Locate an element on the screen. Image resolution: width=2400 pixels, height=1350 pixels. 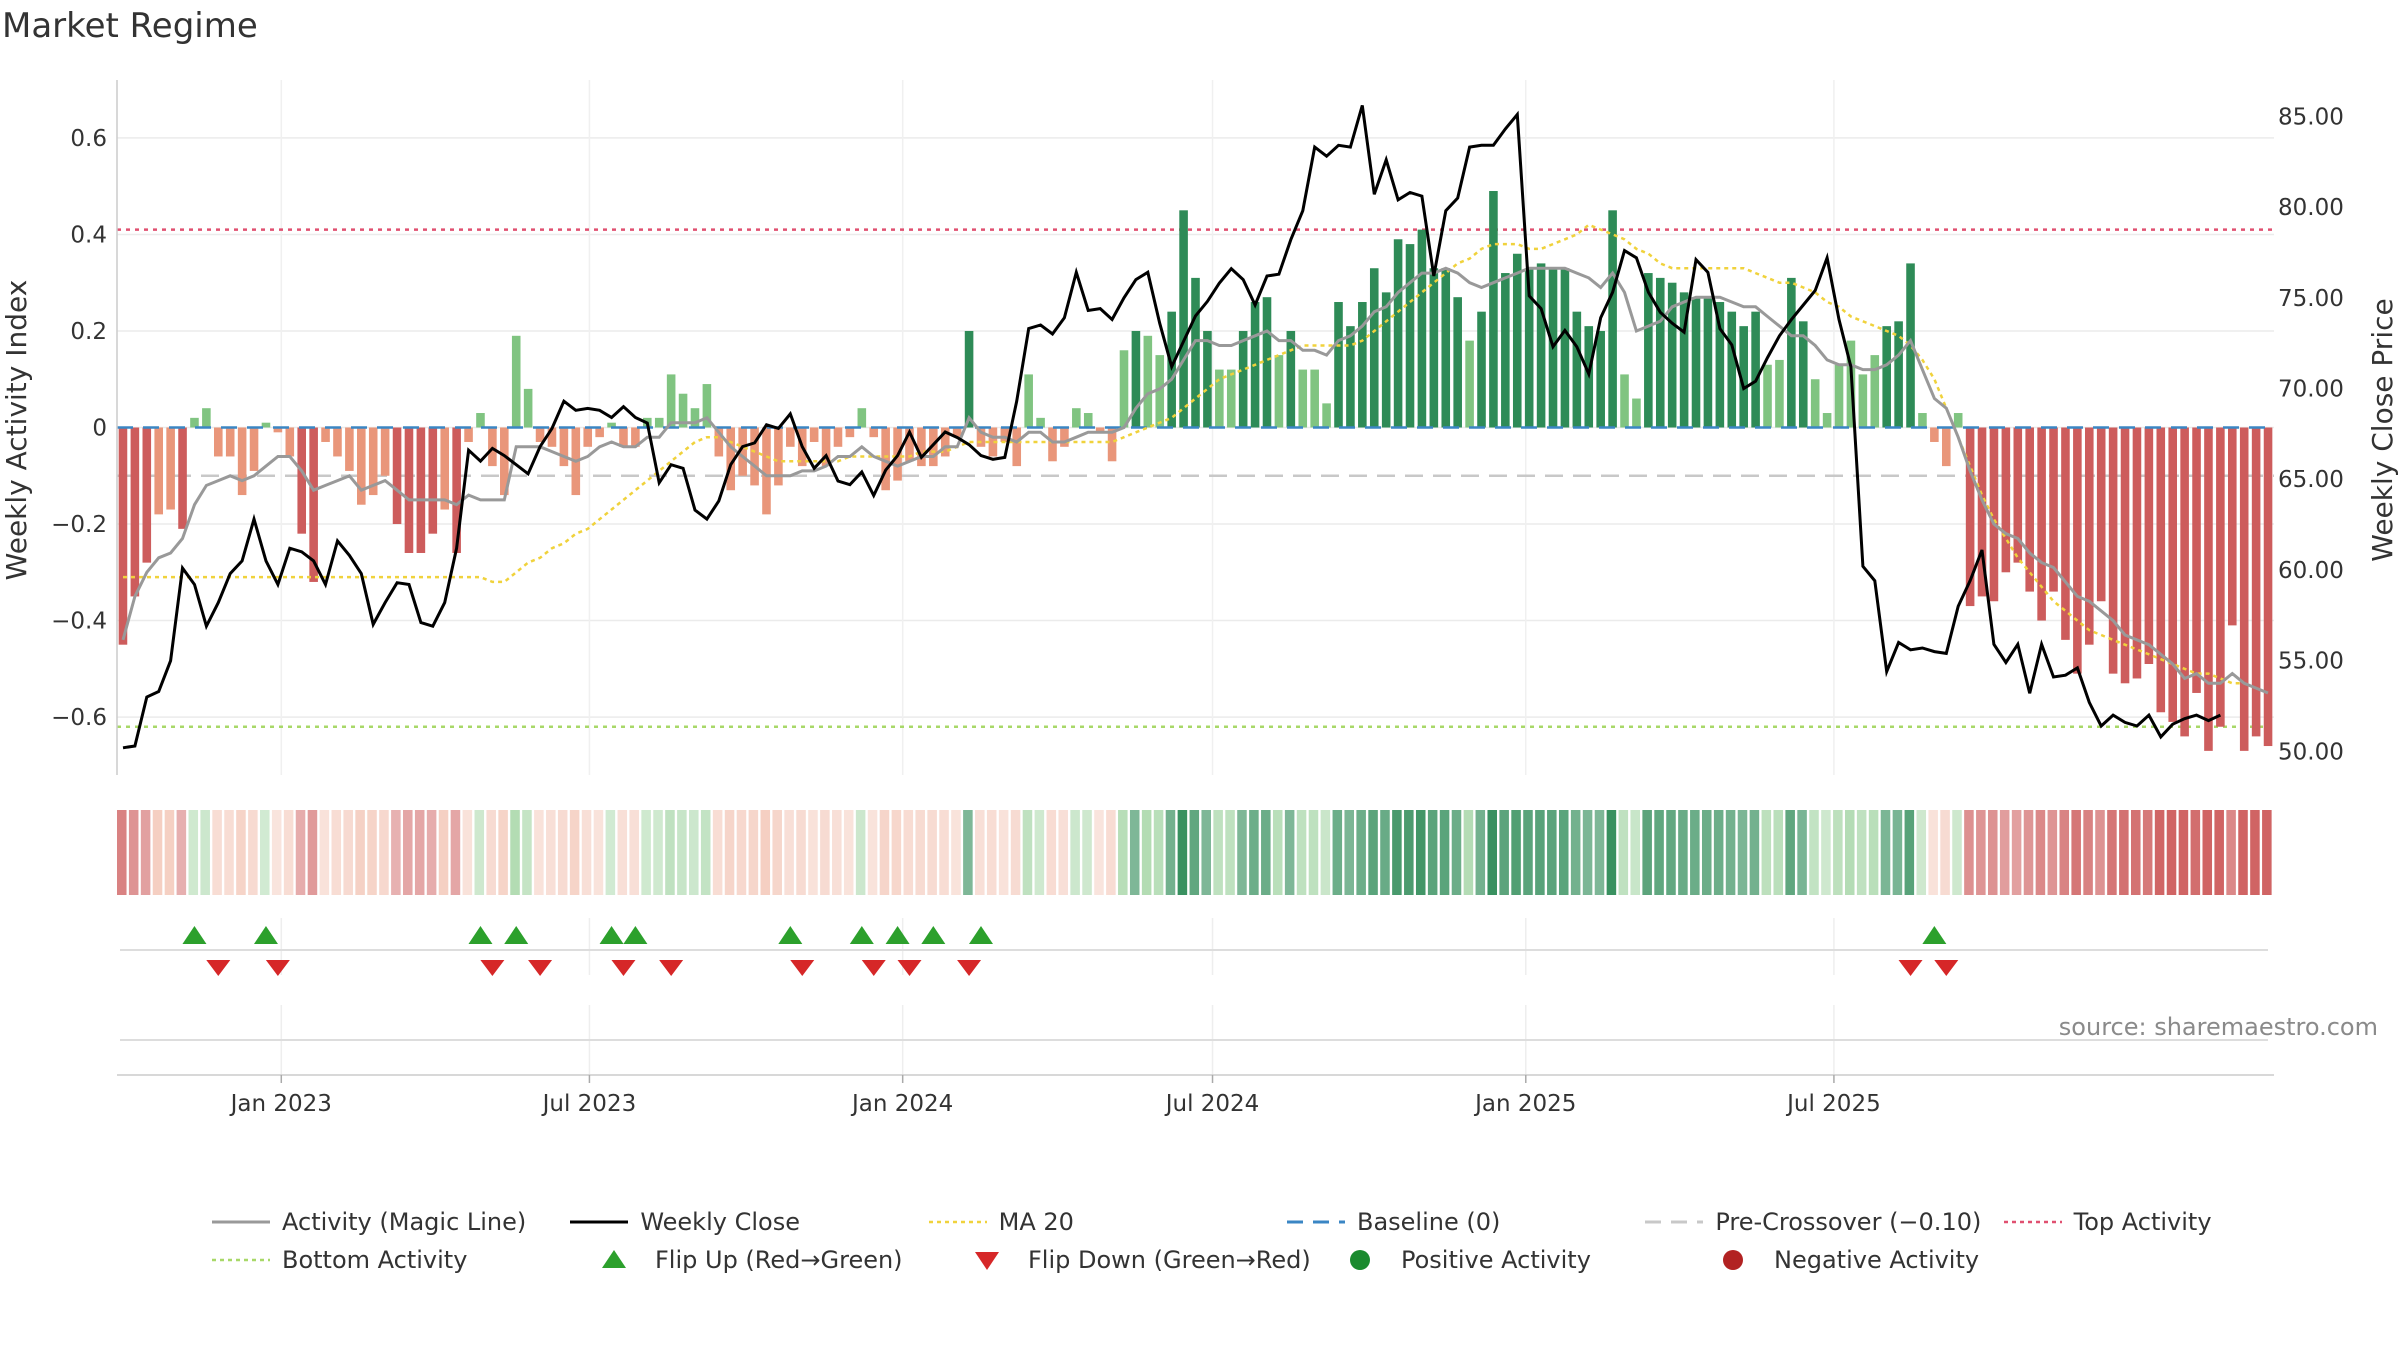
legend-item: Baseline (0) is located at coordinates (1464, 1222).